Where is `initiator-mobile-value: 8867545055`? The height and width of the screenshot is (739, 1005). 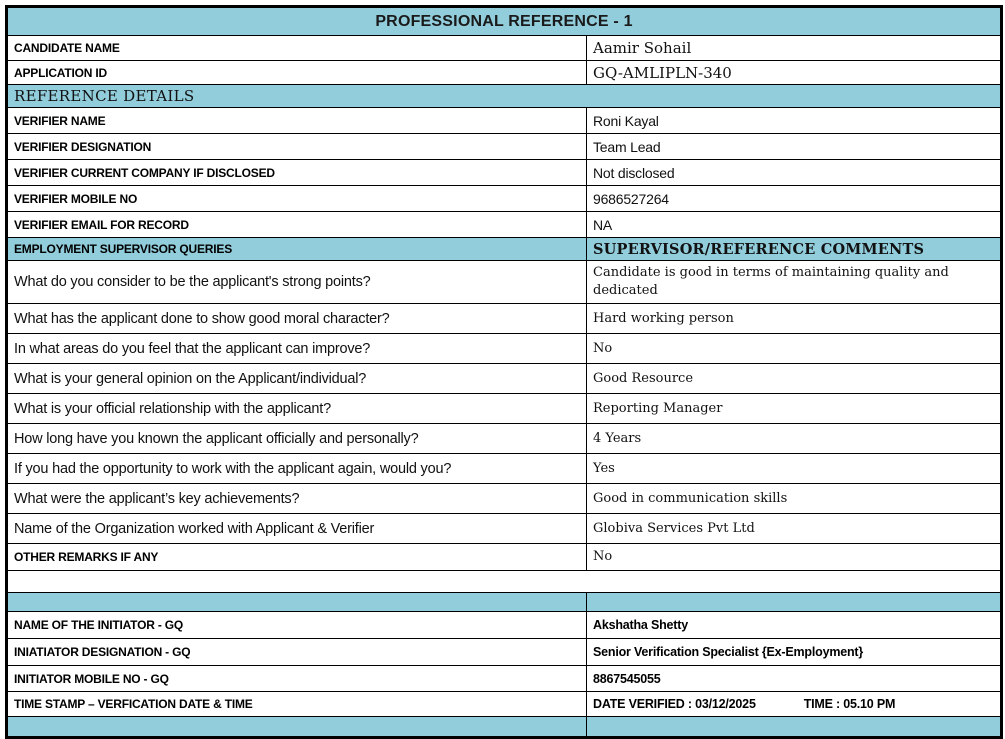 initiator-mobile-value: 8867545055 is located at coordinates (794, 678).